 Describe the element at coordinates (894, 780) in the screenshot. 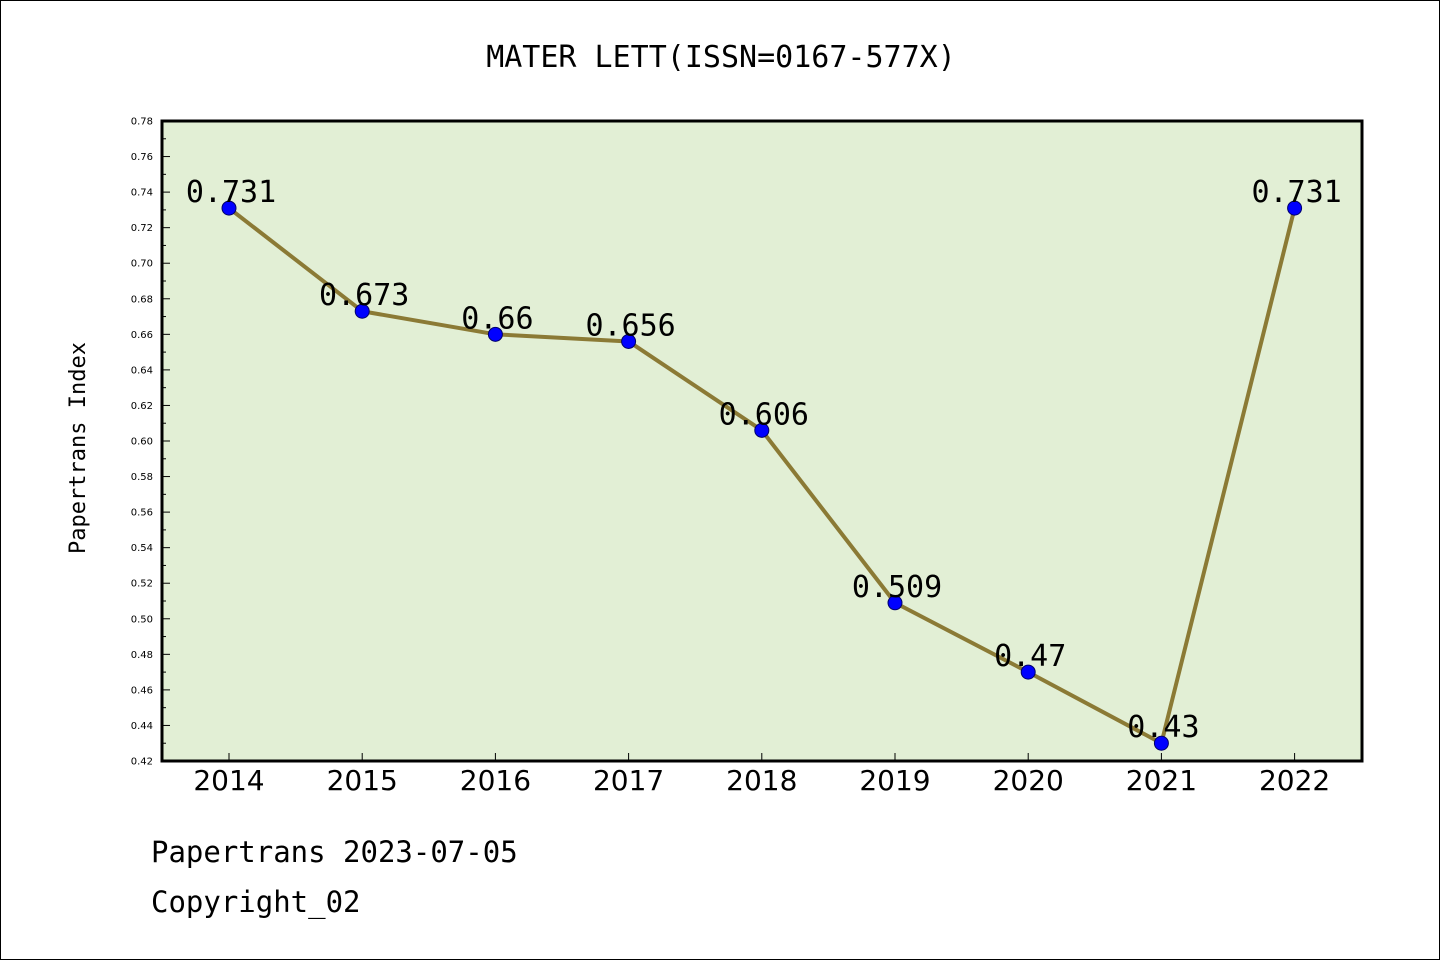

I see `x-tick-label: 2019` at that location.